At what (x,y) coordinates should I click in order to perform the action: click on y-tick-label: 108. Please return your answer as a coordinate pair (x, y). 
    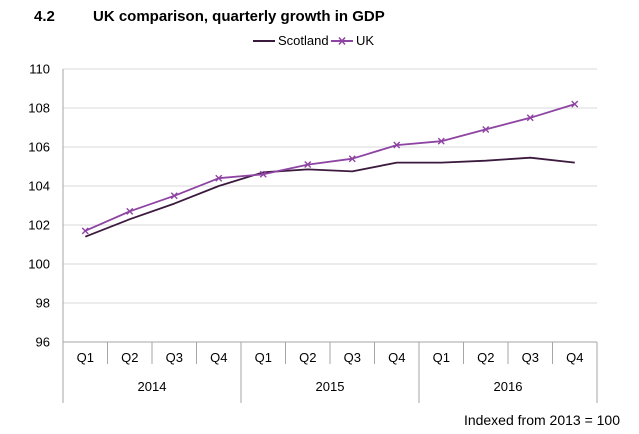
    Looking at the image, I should click on (39, 108).